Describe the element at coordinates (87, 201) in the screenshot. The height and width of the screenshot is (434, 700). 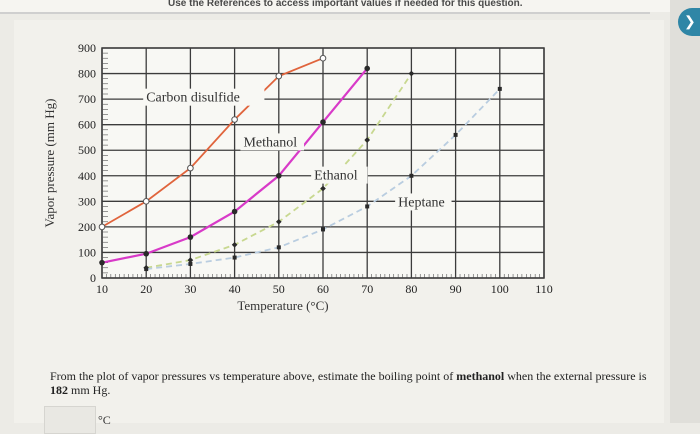
I see `y-tick-label: 300` at that location.